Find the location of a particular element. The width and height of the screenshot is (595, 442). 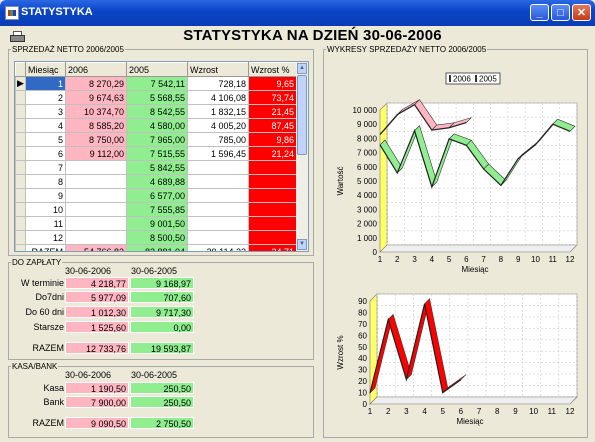

sales-row: 7 5 842,55 is located at coordinates (156, 167).